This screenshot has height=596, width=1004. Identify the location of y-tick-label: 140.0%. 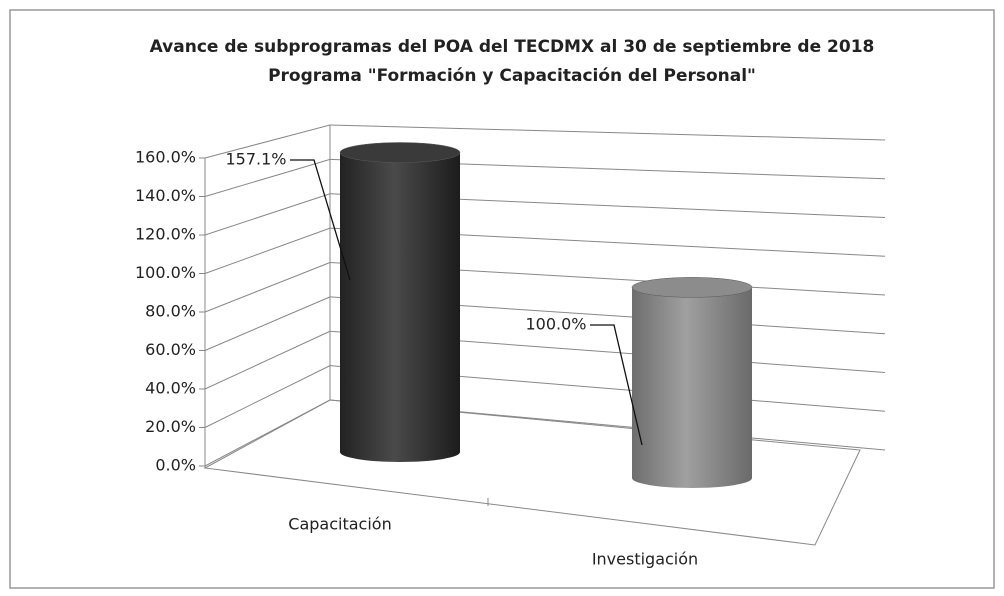
(165, 195).